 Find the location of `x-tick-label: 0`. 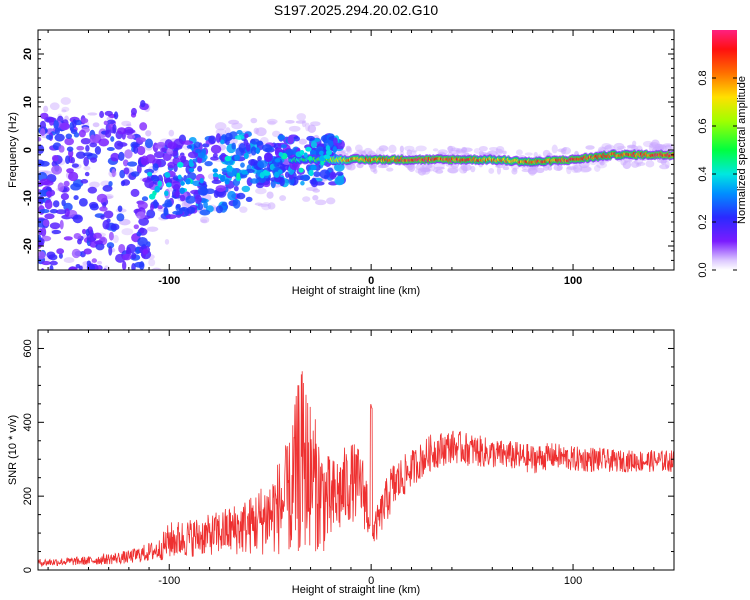

x-tick-label: 0 is located at coordinates (371, 281).